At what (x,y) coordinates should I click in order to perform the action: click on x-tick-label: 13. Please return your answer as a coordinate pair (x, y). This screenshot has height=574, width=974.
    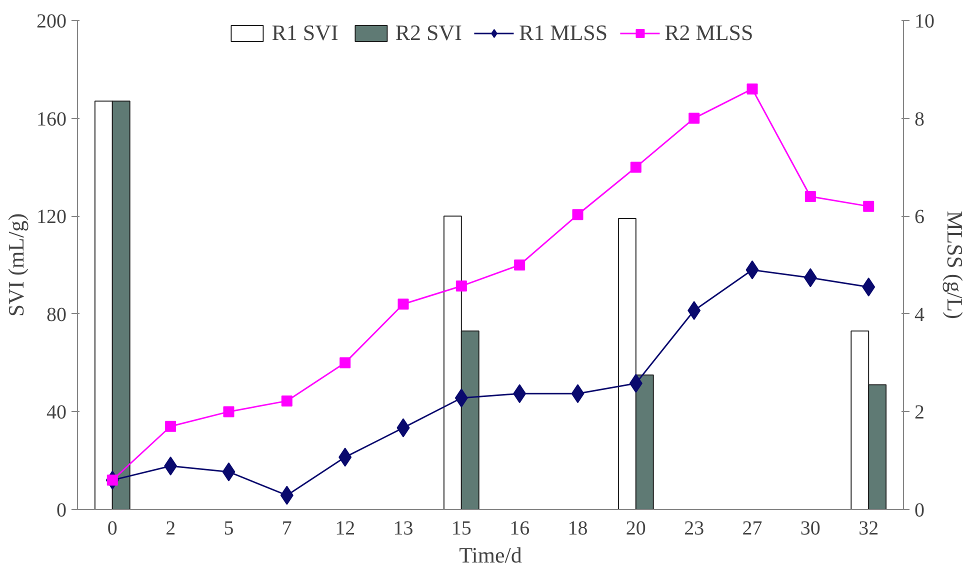
    Looking at the image, I should click on (403, 529).